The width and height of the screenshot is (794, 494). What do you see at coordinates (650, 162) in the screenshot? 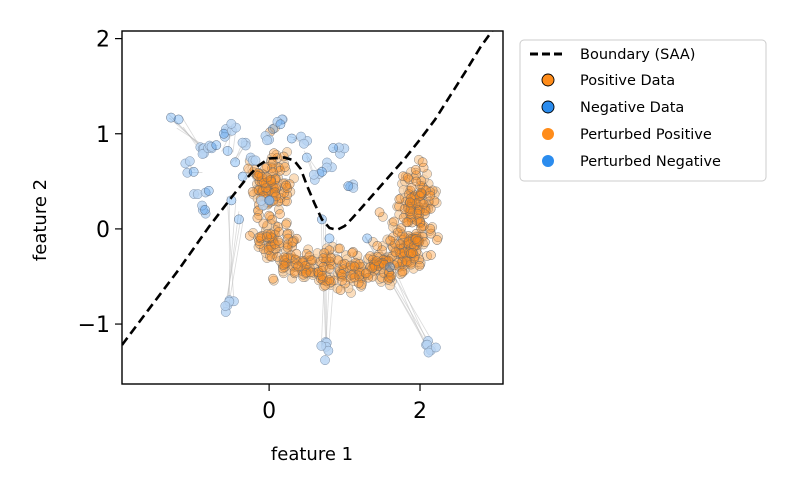
I see `legend-label-perturbed-negative: Perturbed Negative` at bounding box center [650, 162].